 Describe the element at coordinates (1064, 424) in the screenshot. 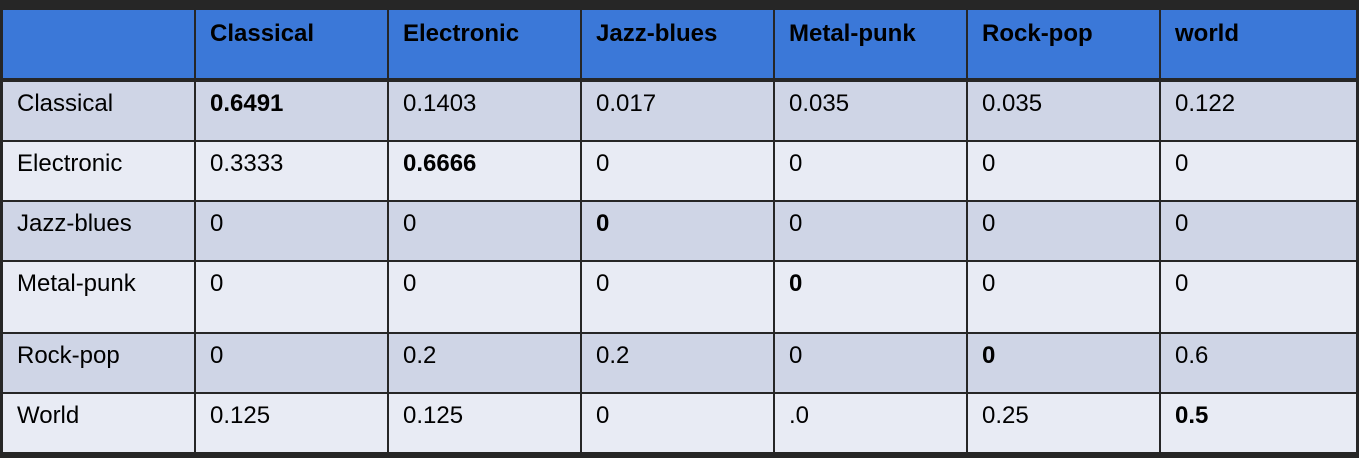

I see `table-cell: 0.25` at that location.